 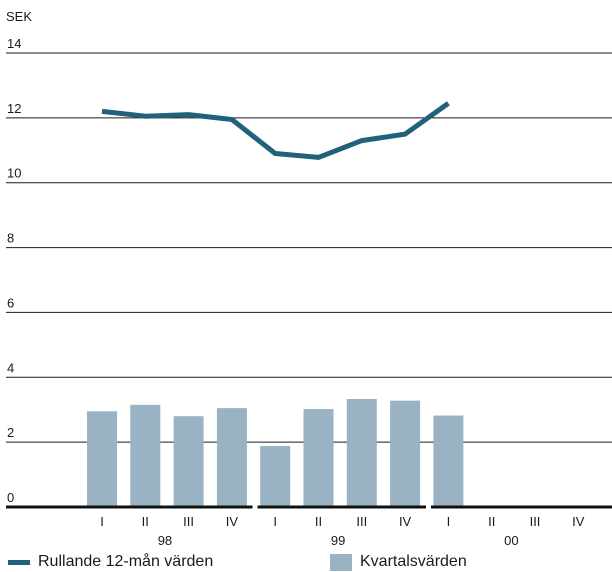 I want to click on legend-line-label: Rullande 12-mån värden, so click(x=126, y=561).